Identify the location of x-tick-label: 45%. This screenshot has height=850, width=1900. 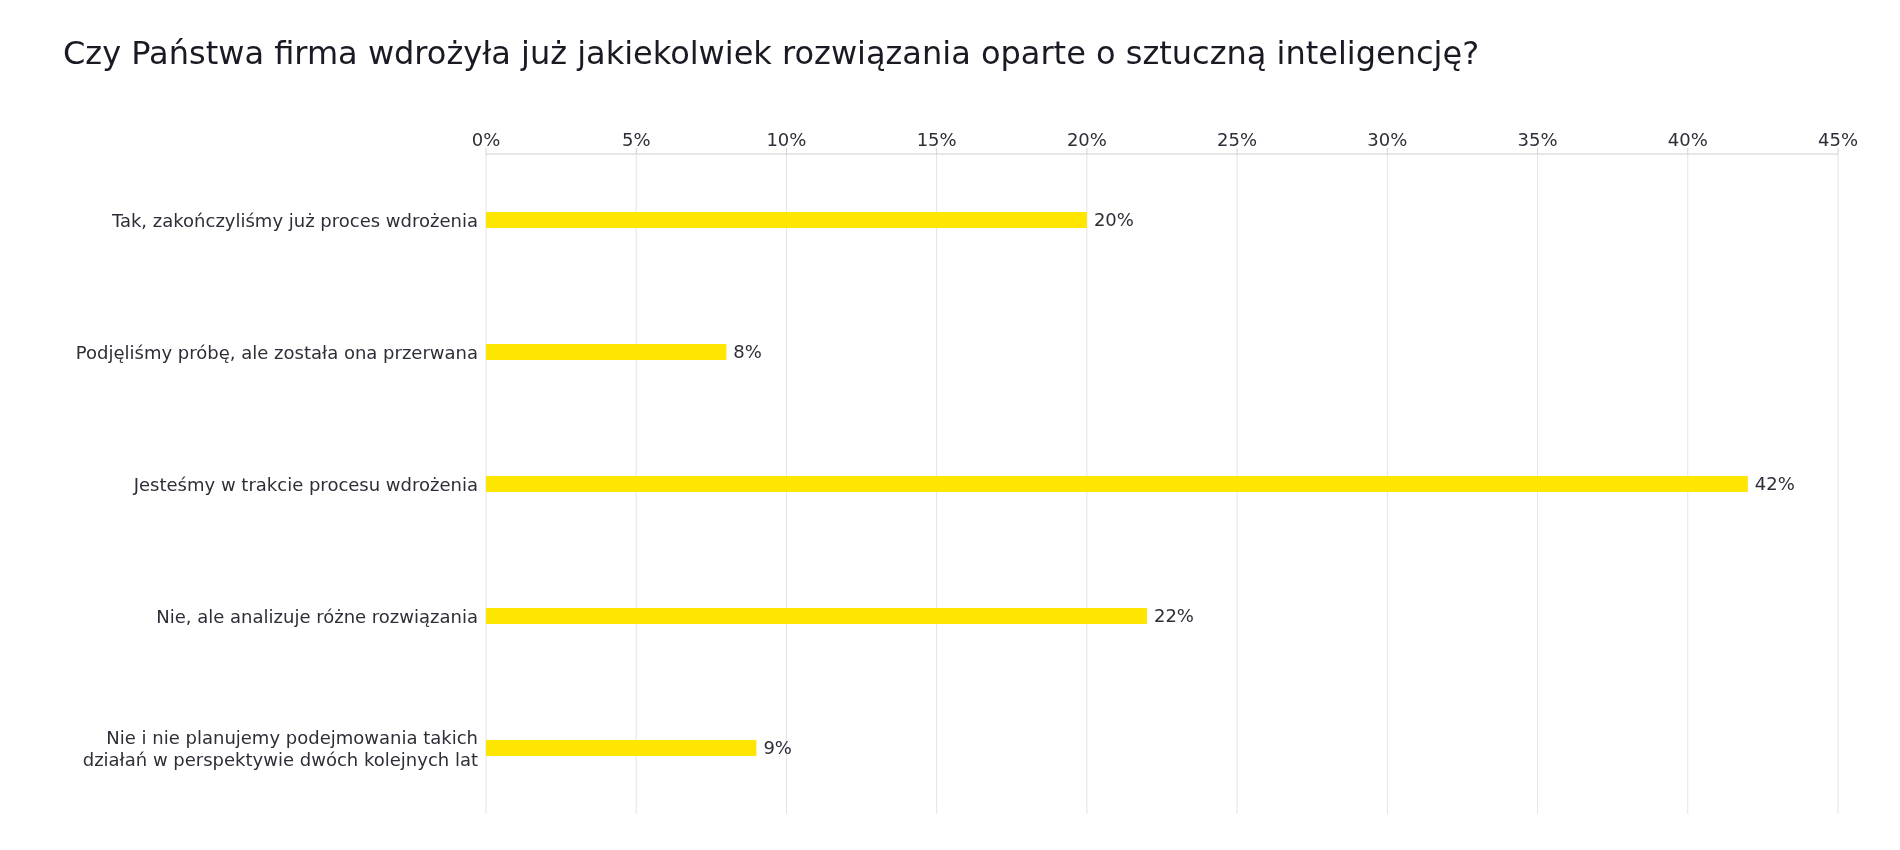
(1838, 139).